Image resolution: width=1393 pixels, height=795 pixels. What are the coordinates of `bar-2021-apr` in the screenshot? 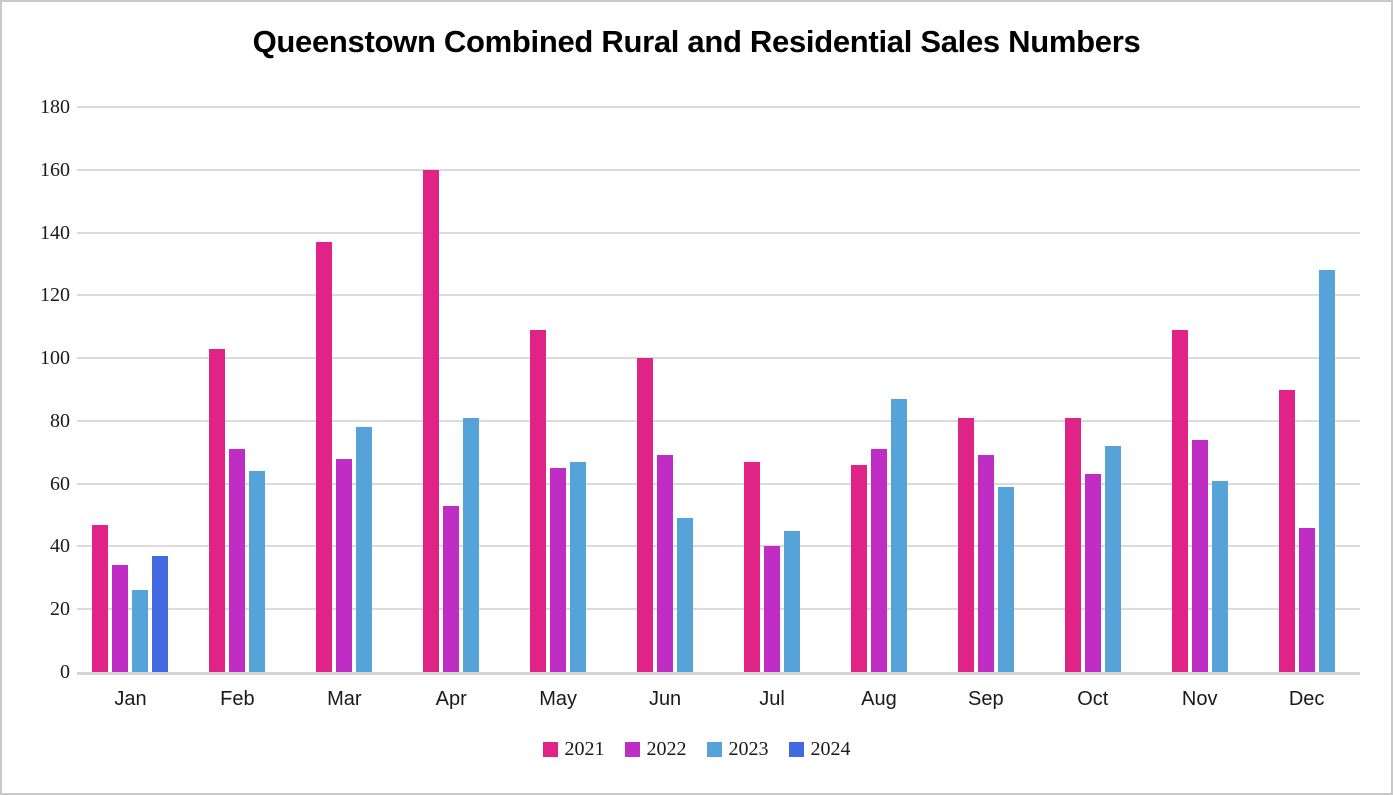 It's located at (431, 420).